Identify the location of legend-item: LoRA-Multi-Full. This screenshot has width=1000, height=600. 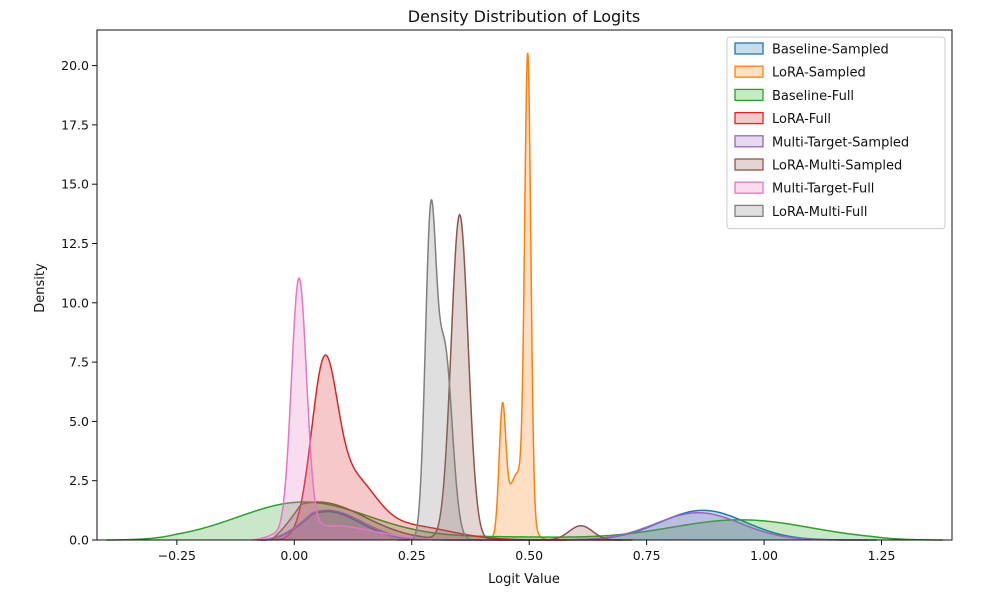
(800, 212).